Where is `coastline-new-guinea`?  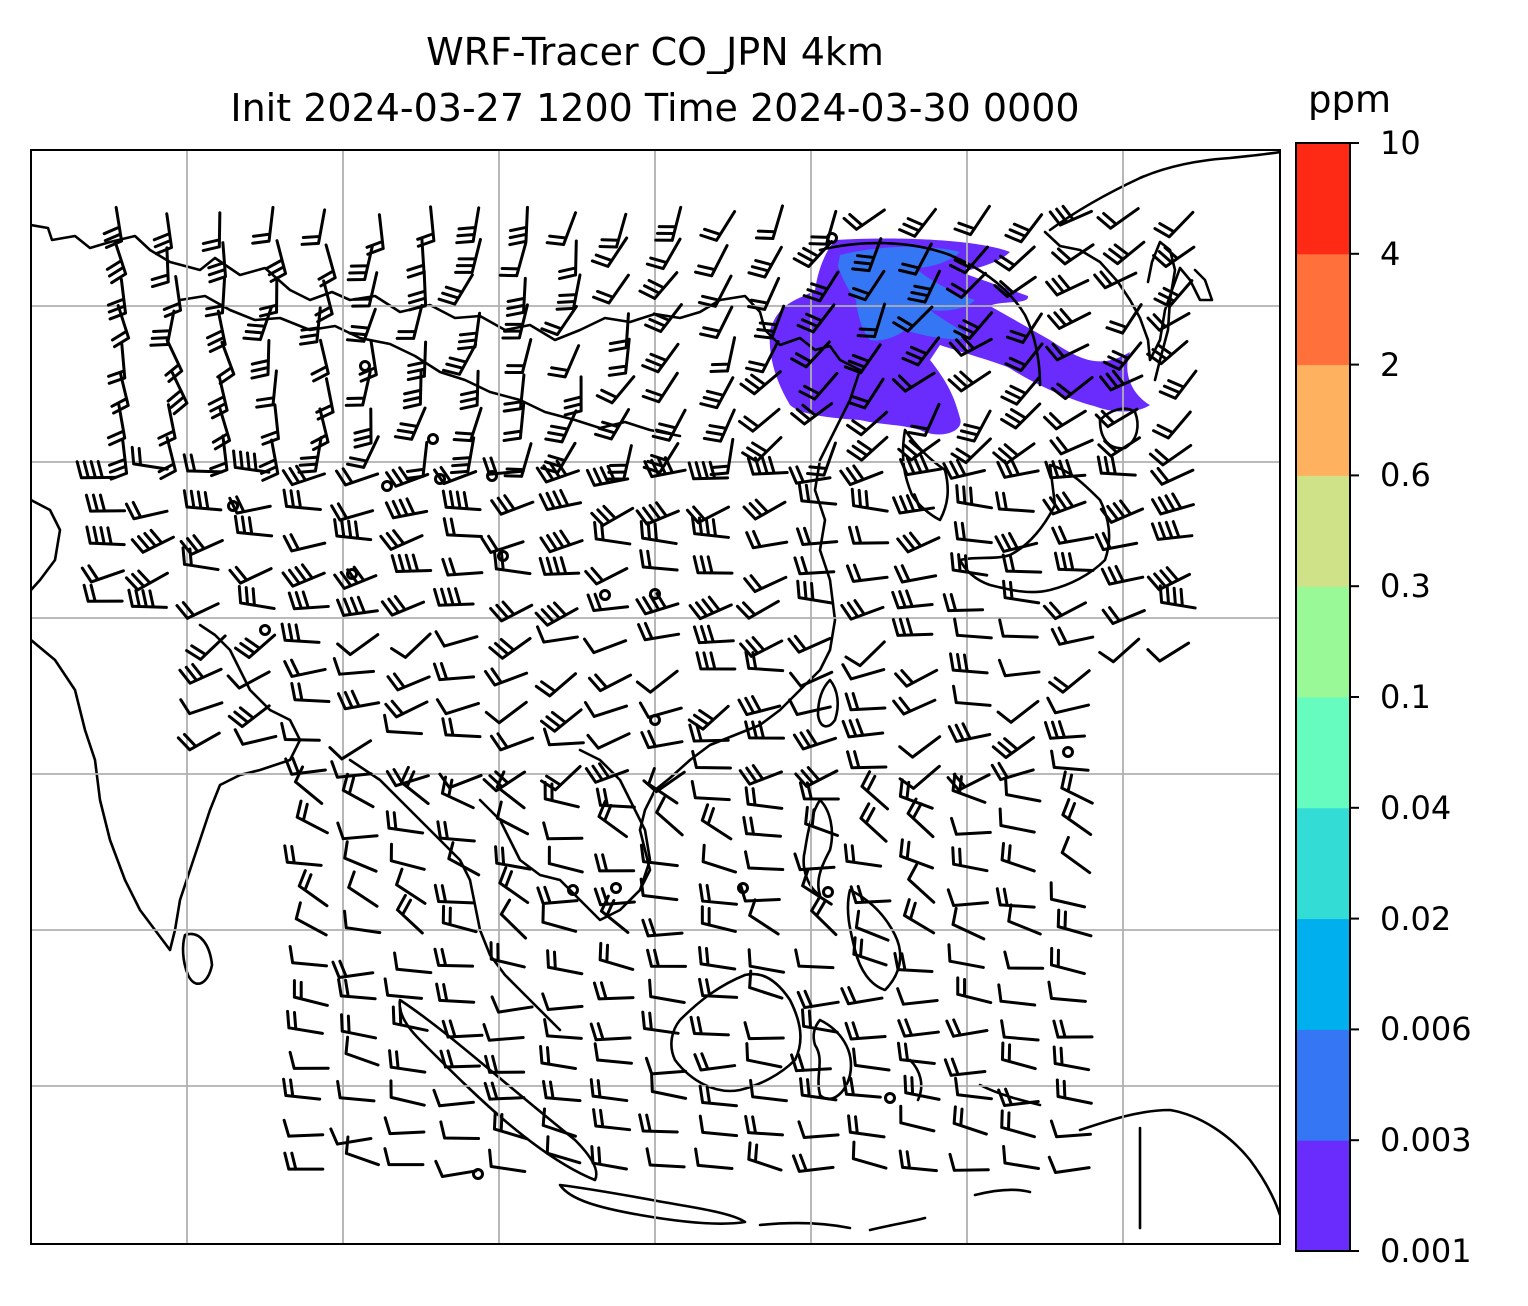 coastline-new-guinea is located at coordinates (1179, 1162).